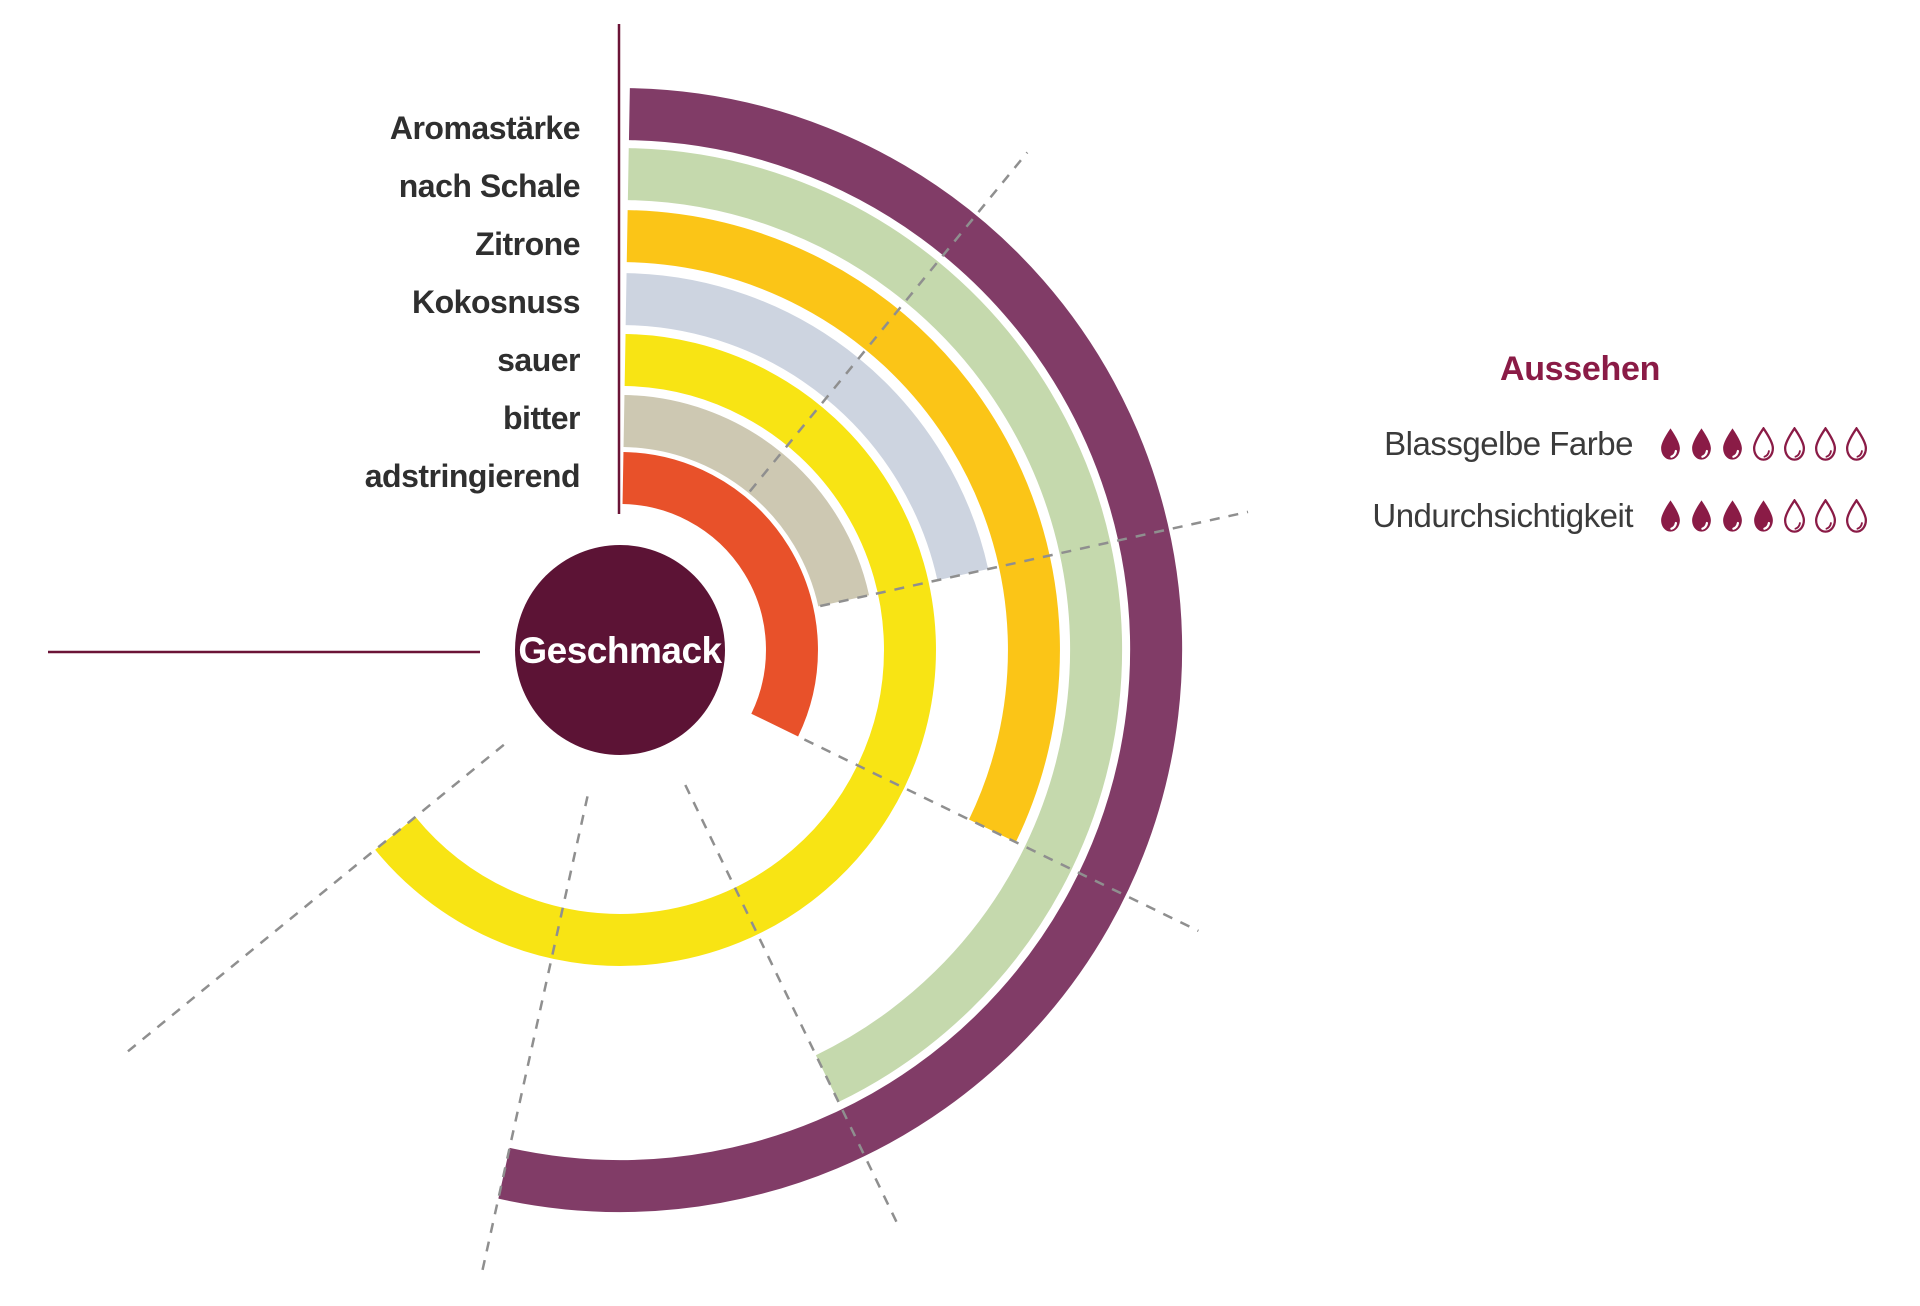 Image resolution: width=1920 pixels, height=1306 pixels. What do you see at coordinates (527, 244) in the screenshot?
I see `series-label-zitrone: Zitrone` at bounding box center [527, 244].